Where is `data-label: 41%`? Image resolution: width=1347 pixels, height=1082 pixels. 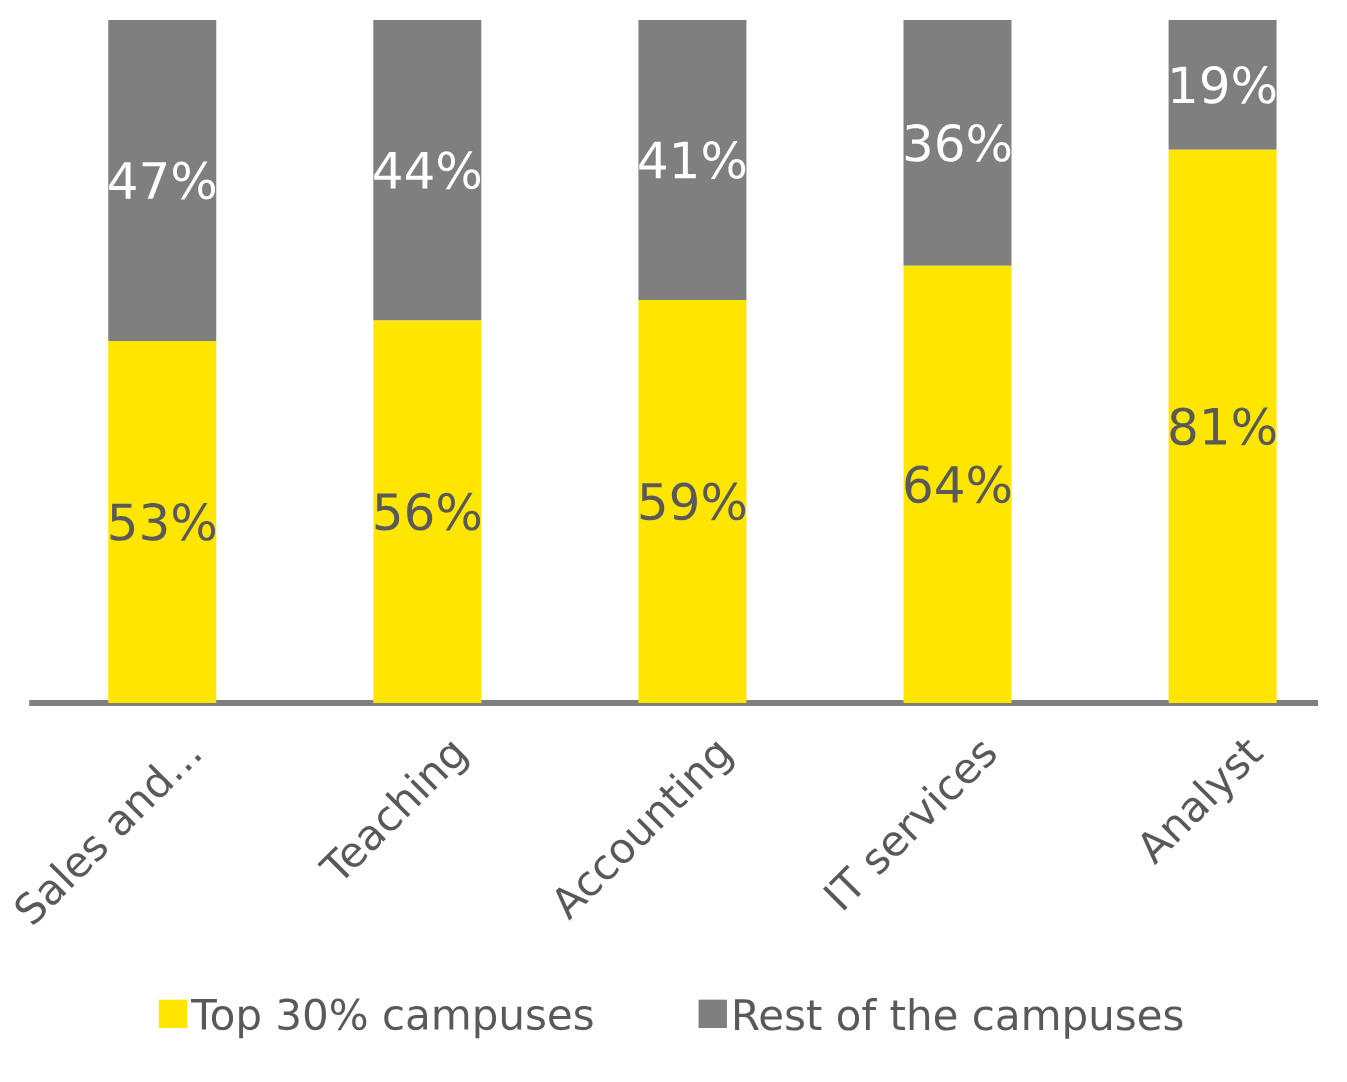 data-label: 41% is located at coordinates (692, 160).